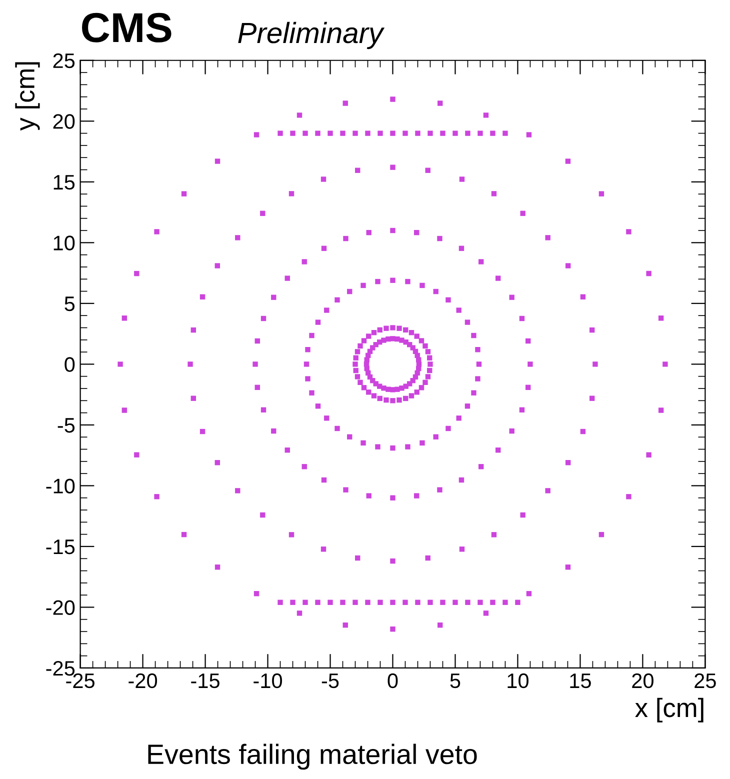 The height and width of the screenshot is (779, 730). Describe the element at coordinates (705, 680) in the screenshot. I see `x-tick-label: 25` at that location.